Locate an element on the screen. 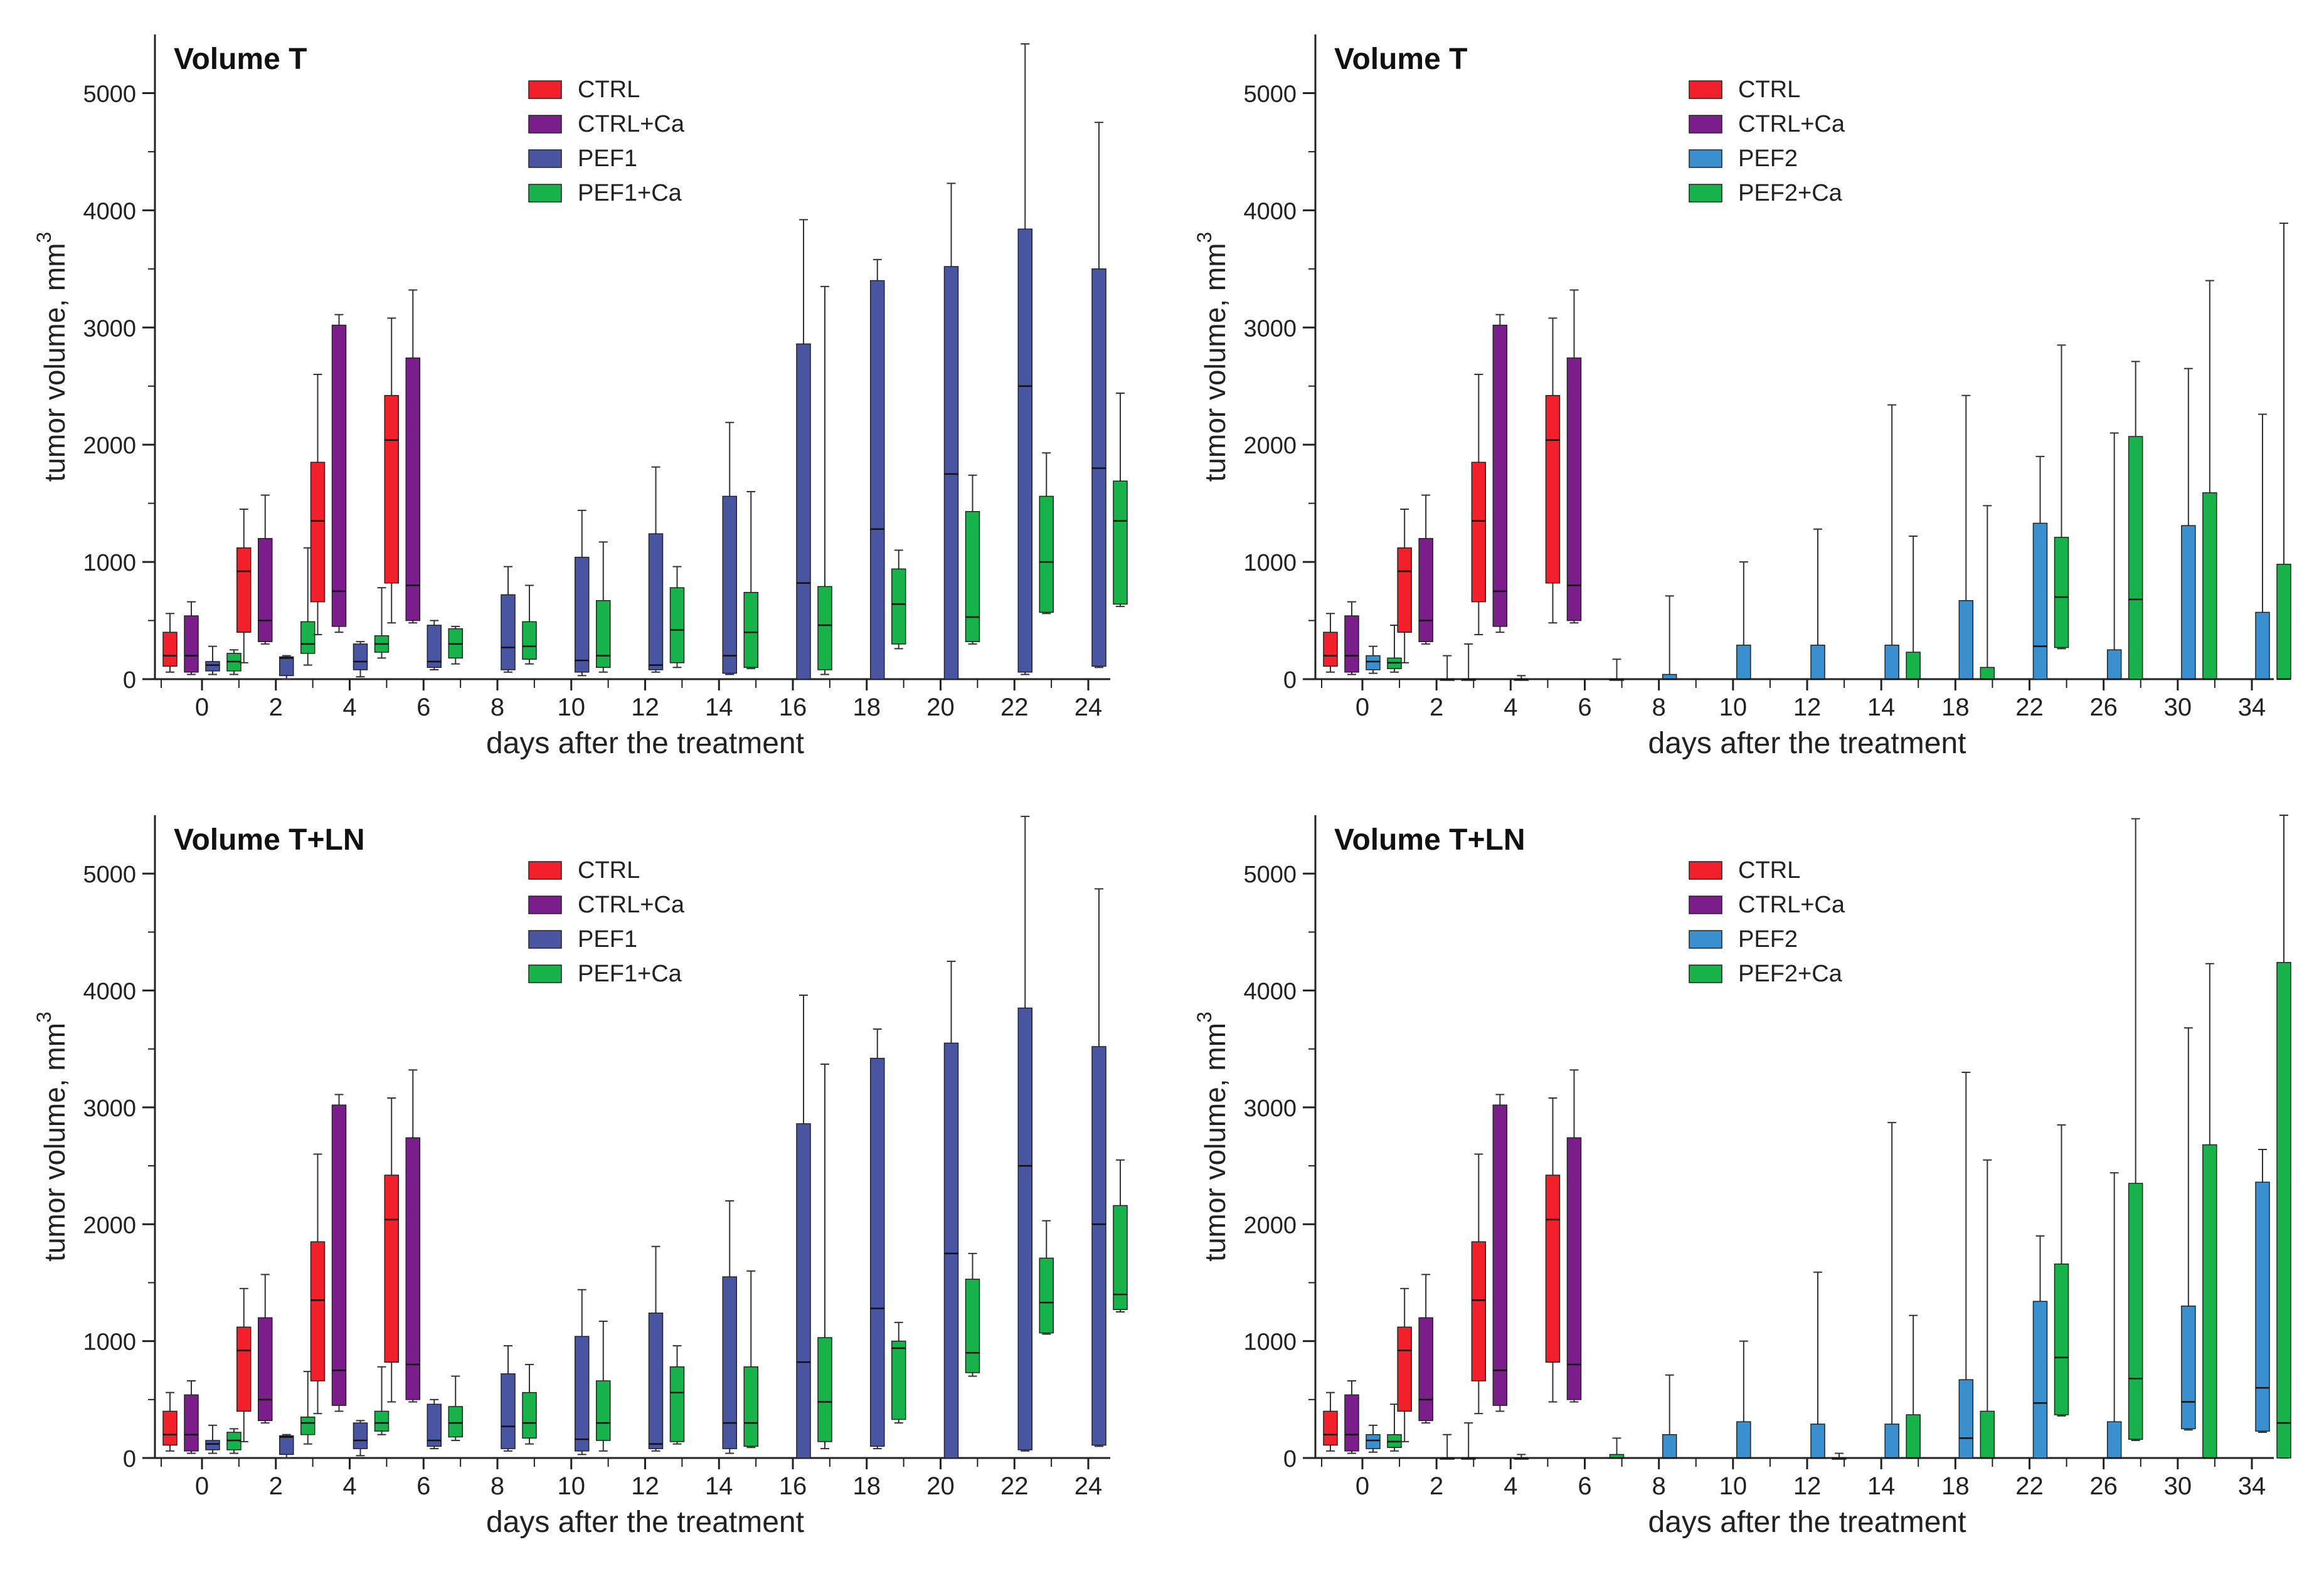 The height and width of the screenshot is (1574, 2324). y-tick-label: 5000 is located at coordinates (1270, 875).